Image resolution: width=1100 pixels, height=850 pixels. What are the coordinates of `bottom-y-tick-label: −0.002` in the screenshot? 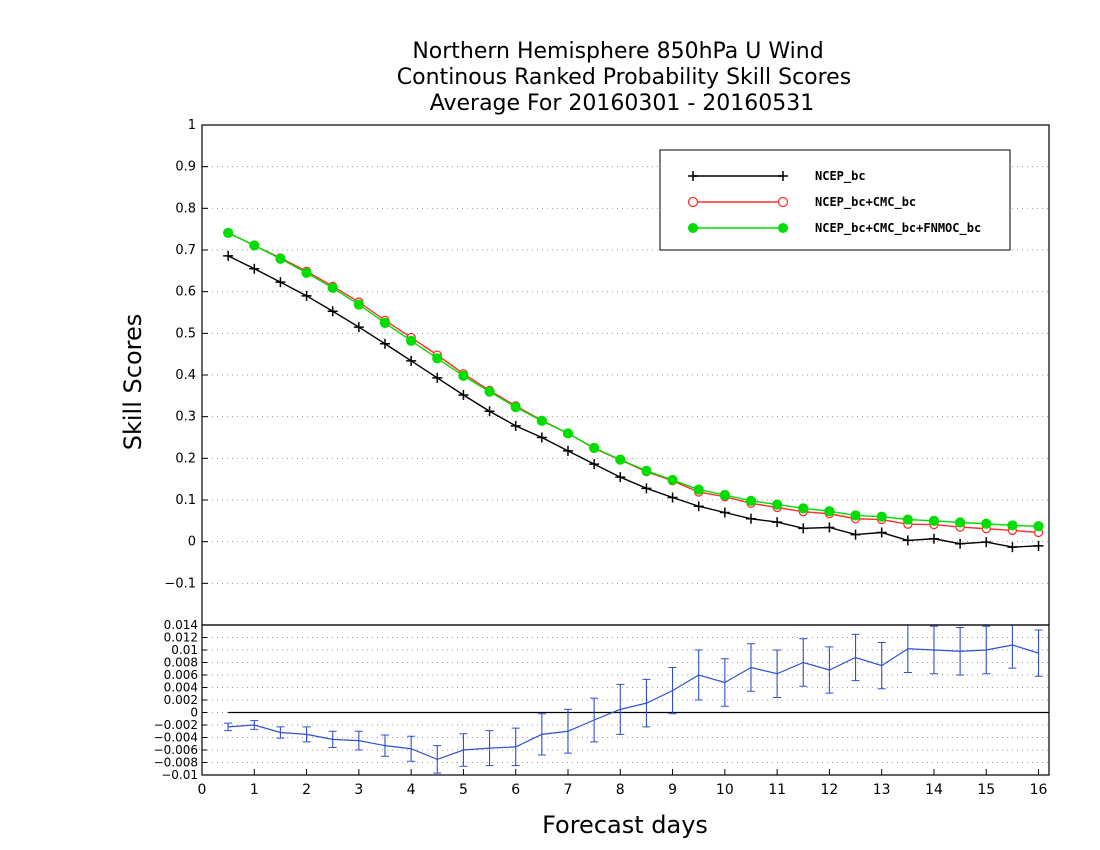 It's located at (176, 725).